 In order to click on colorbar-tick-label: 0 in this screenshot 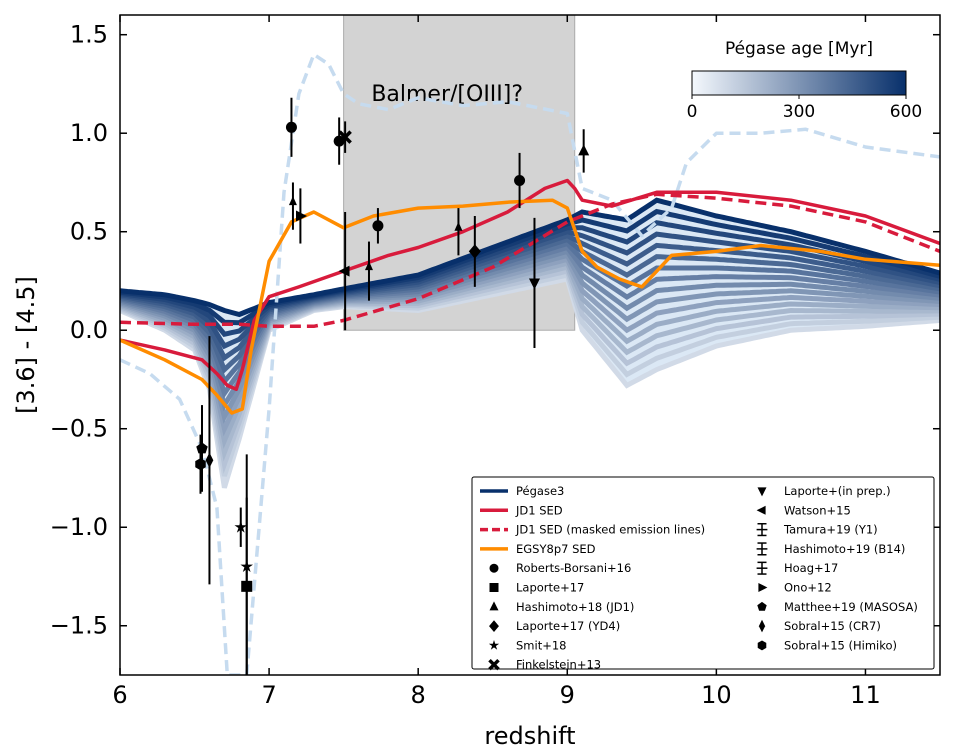, I will do `click(692, 112)`.